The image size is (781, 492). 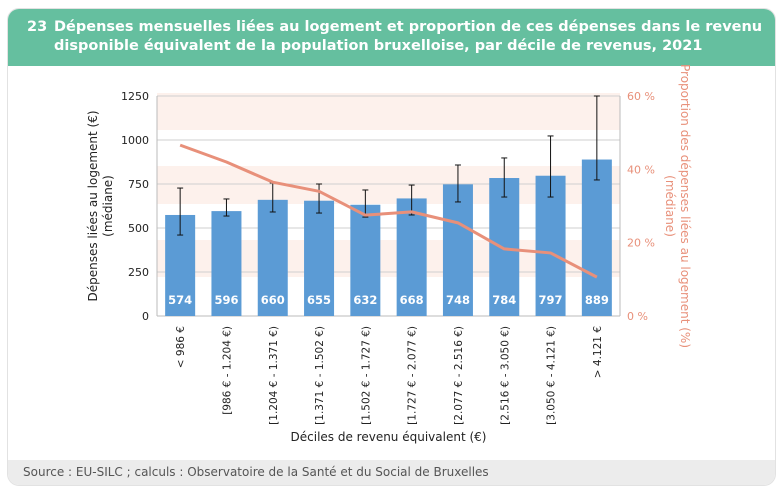 What do you see at coordinates (138, 228) in the screenshot?
I see `y-tick-label: 500` at bounding box center [138, 228].